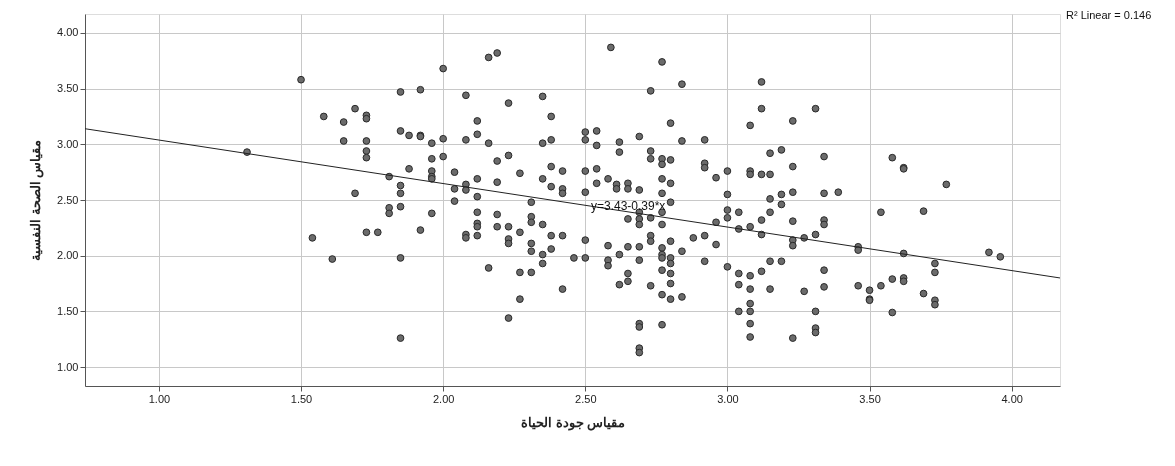 The image size is (1175, 466). Describe the element at coordinates (1109, 15) in the screenshot. I see `text: R² Linear = 0.146` at that location.